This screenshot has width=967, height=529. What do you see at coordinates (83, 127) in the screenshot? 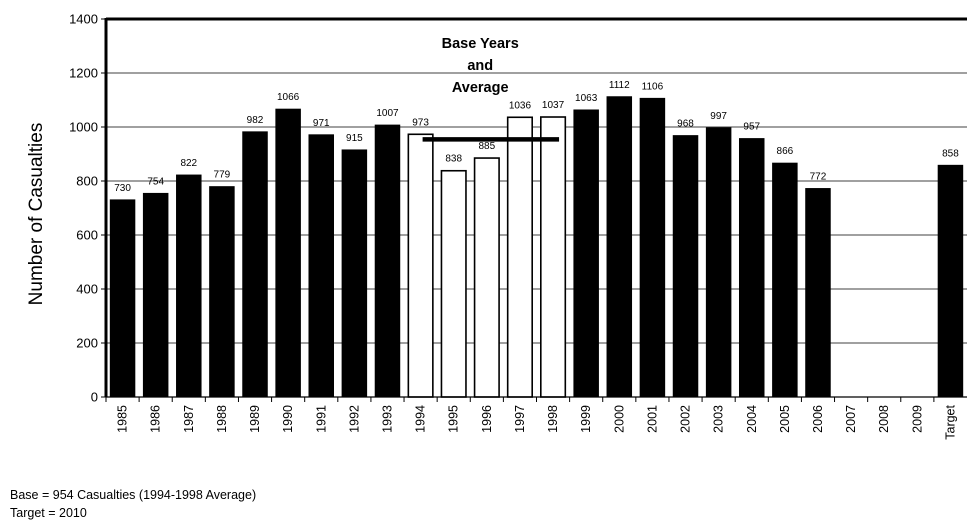
I see `y-tick-label: 1000` at bounding box center [83, 127].